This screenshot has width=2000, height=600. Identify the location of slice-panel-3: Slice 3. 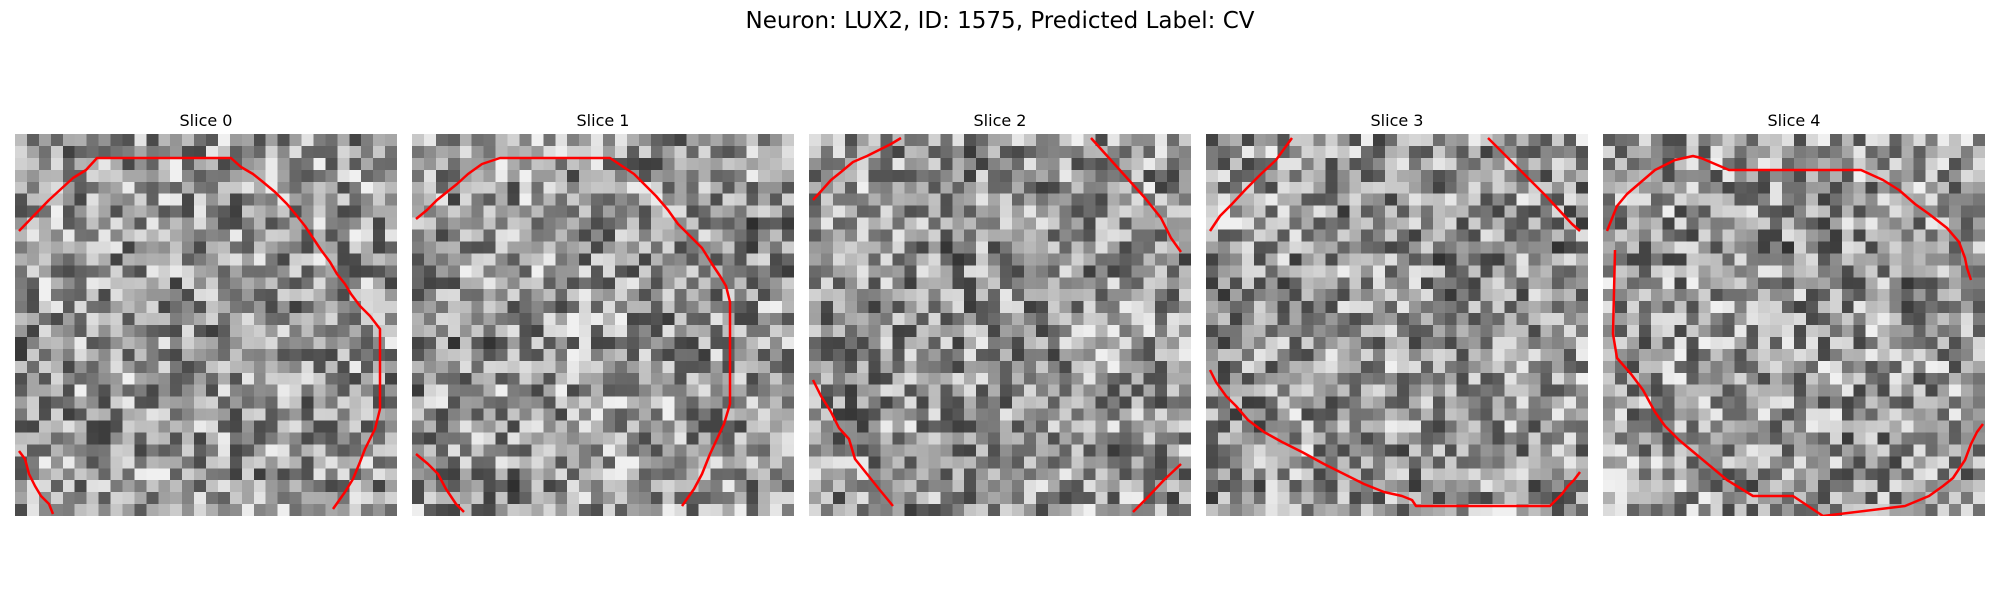
(1397, 312).